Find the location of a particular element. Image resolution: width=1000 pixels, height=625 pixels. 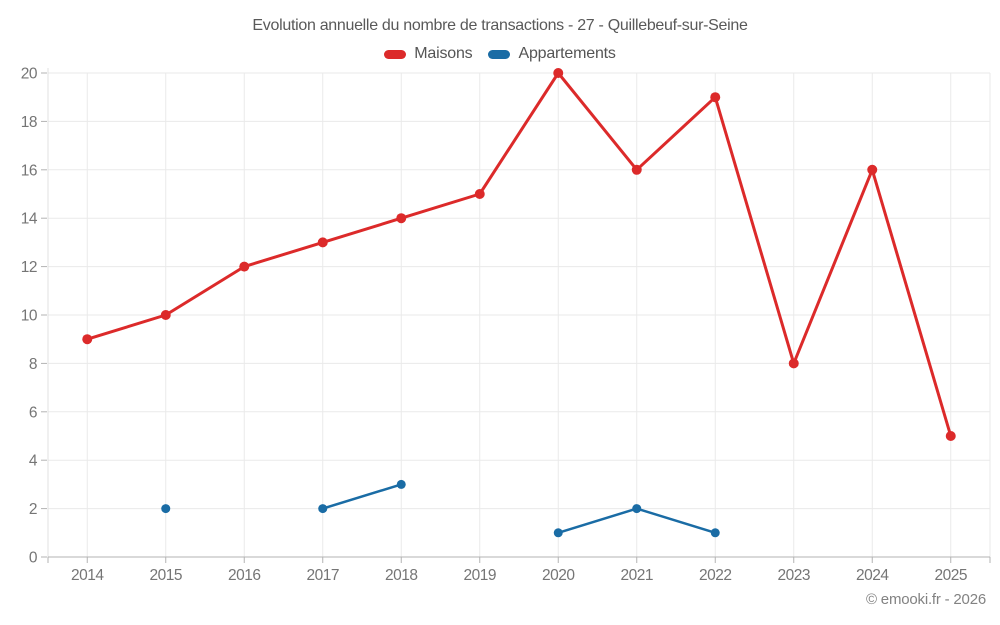

x-tick-label: 2023 is located at coordinates (794, 575).